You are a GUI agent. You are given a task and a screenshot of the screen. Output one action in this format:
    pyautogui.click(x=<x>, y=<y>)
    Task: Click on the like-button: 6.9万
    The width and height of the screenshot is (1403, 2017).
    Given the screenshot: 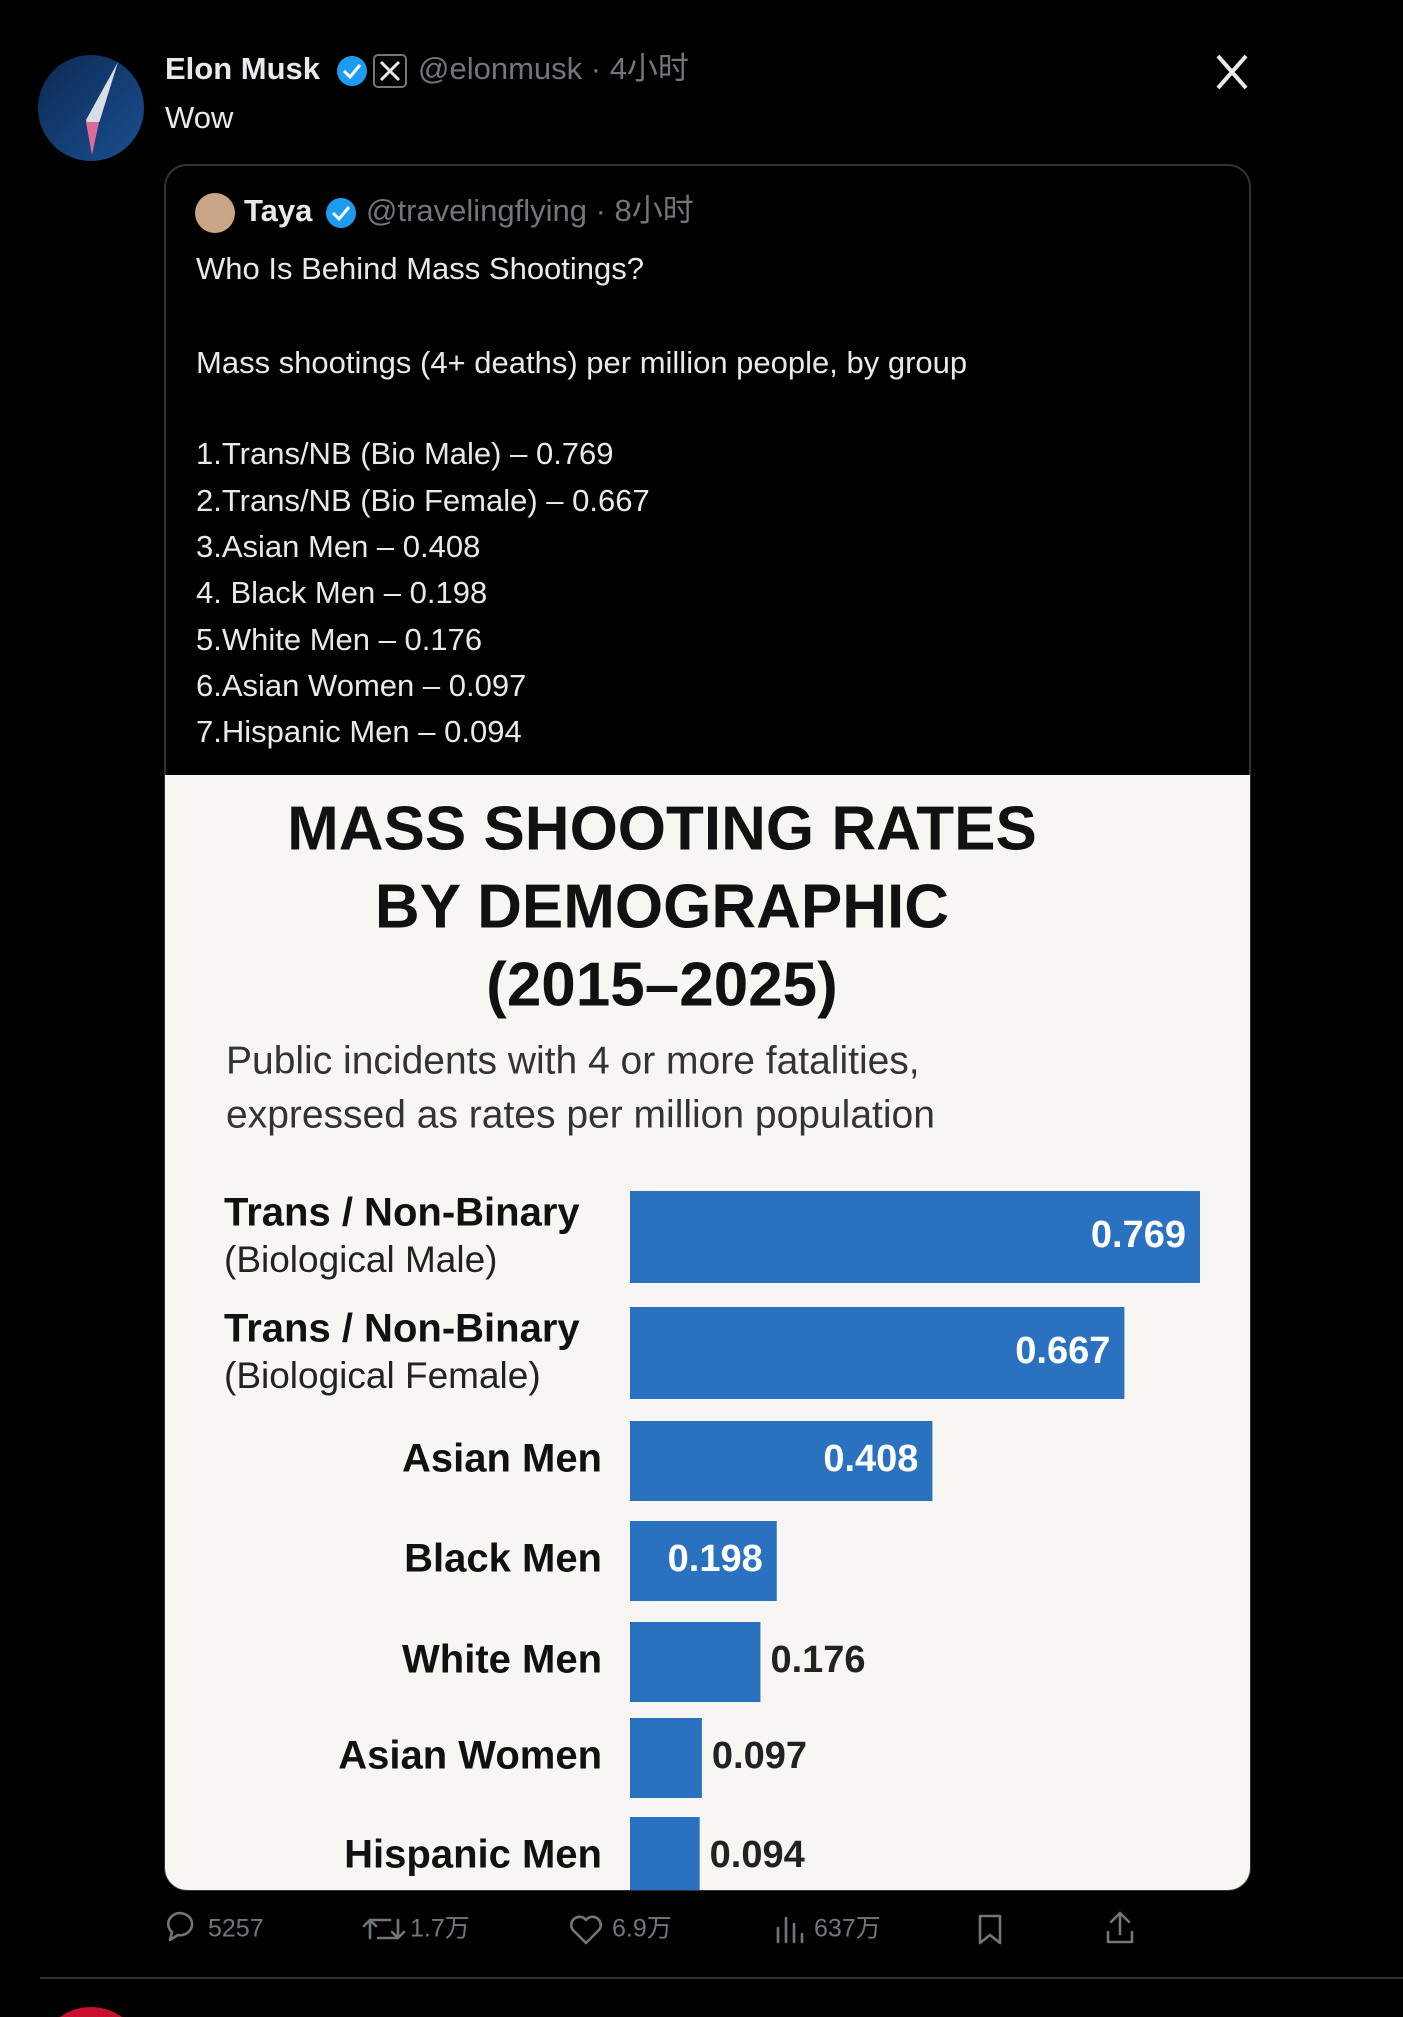 What is the action you would take?
    pyautogui.click(x=621, y=1930)
    